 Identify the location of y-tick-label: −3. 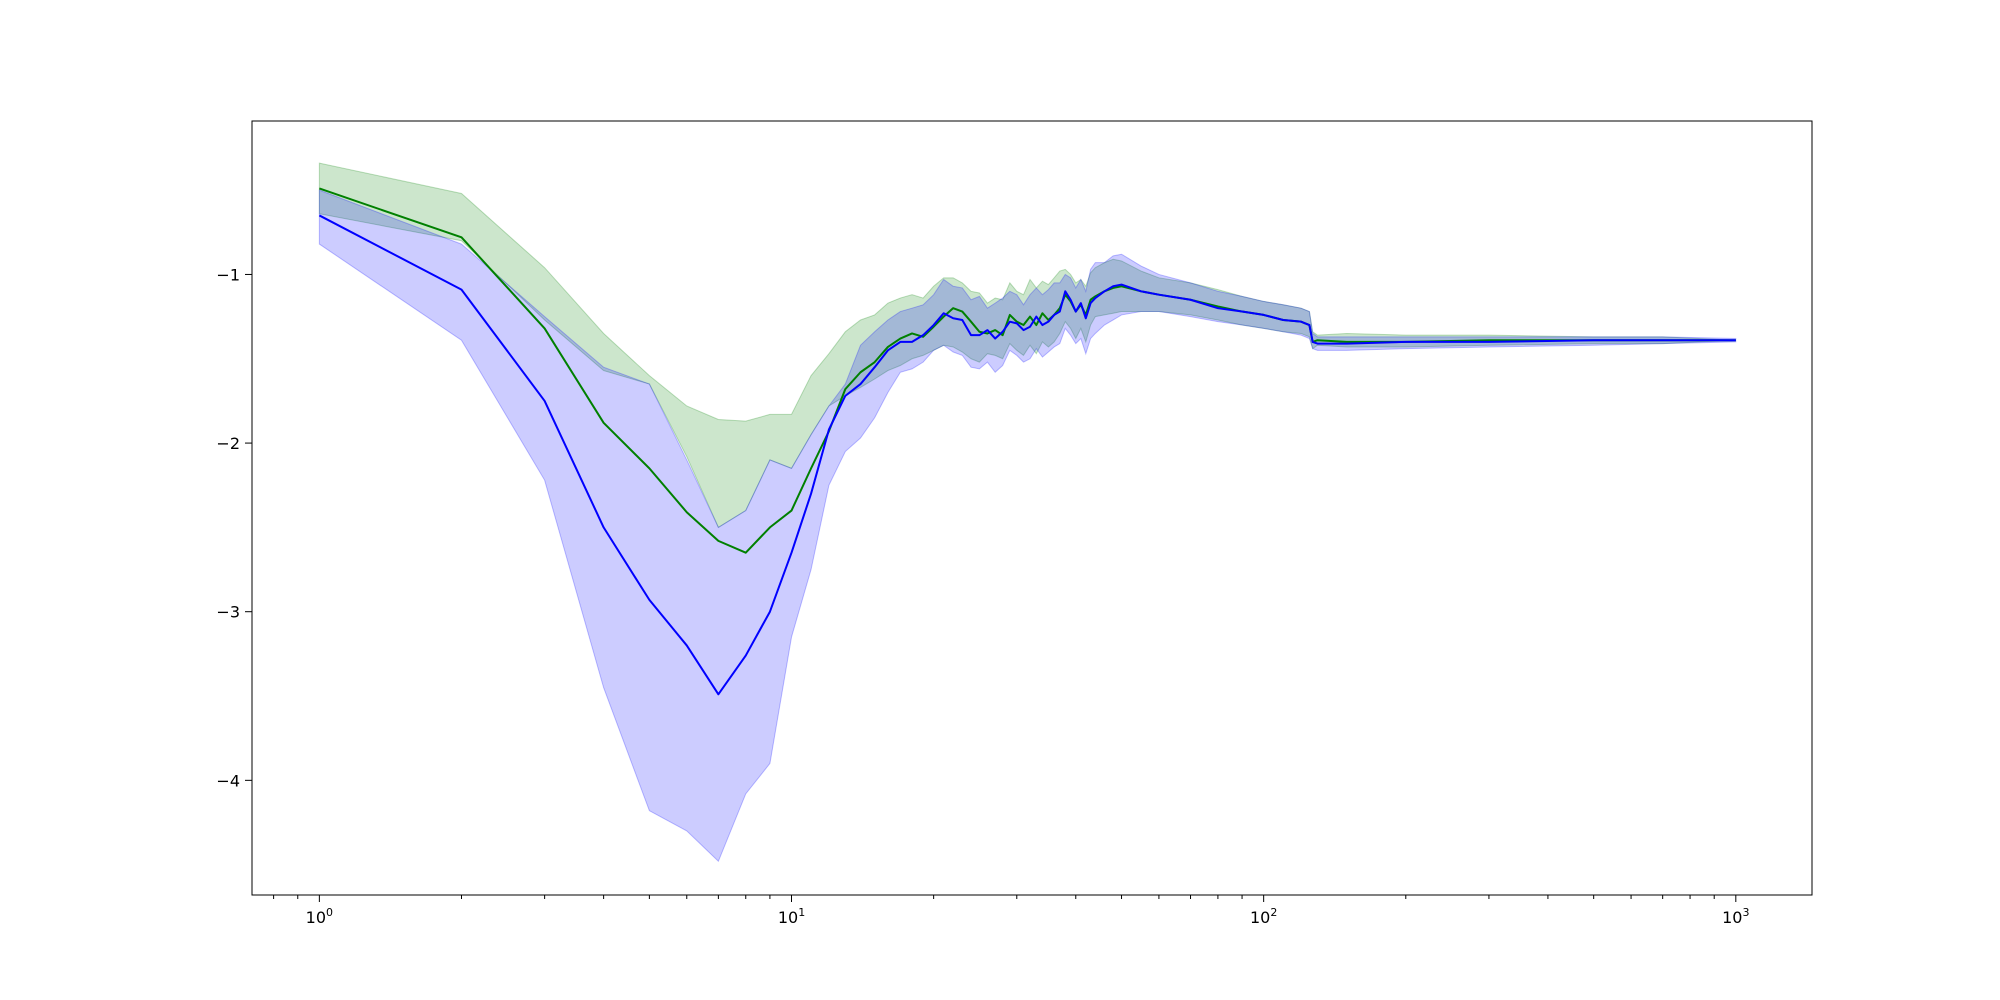
(228, 612).